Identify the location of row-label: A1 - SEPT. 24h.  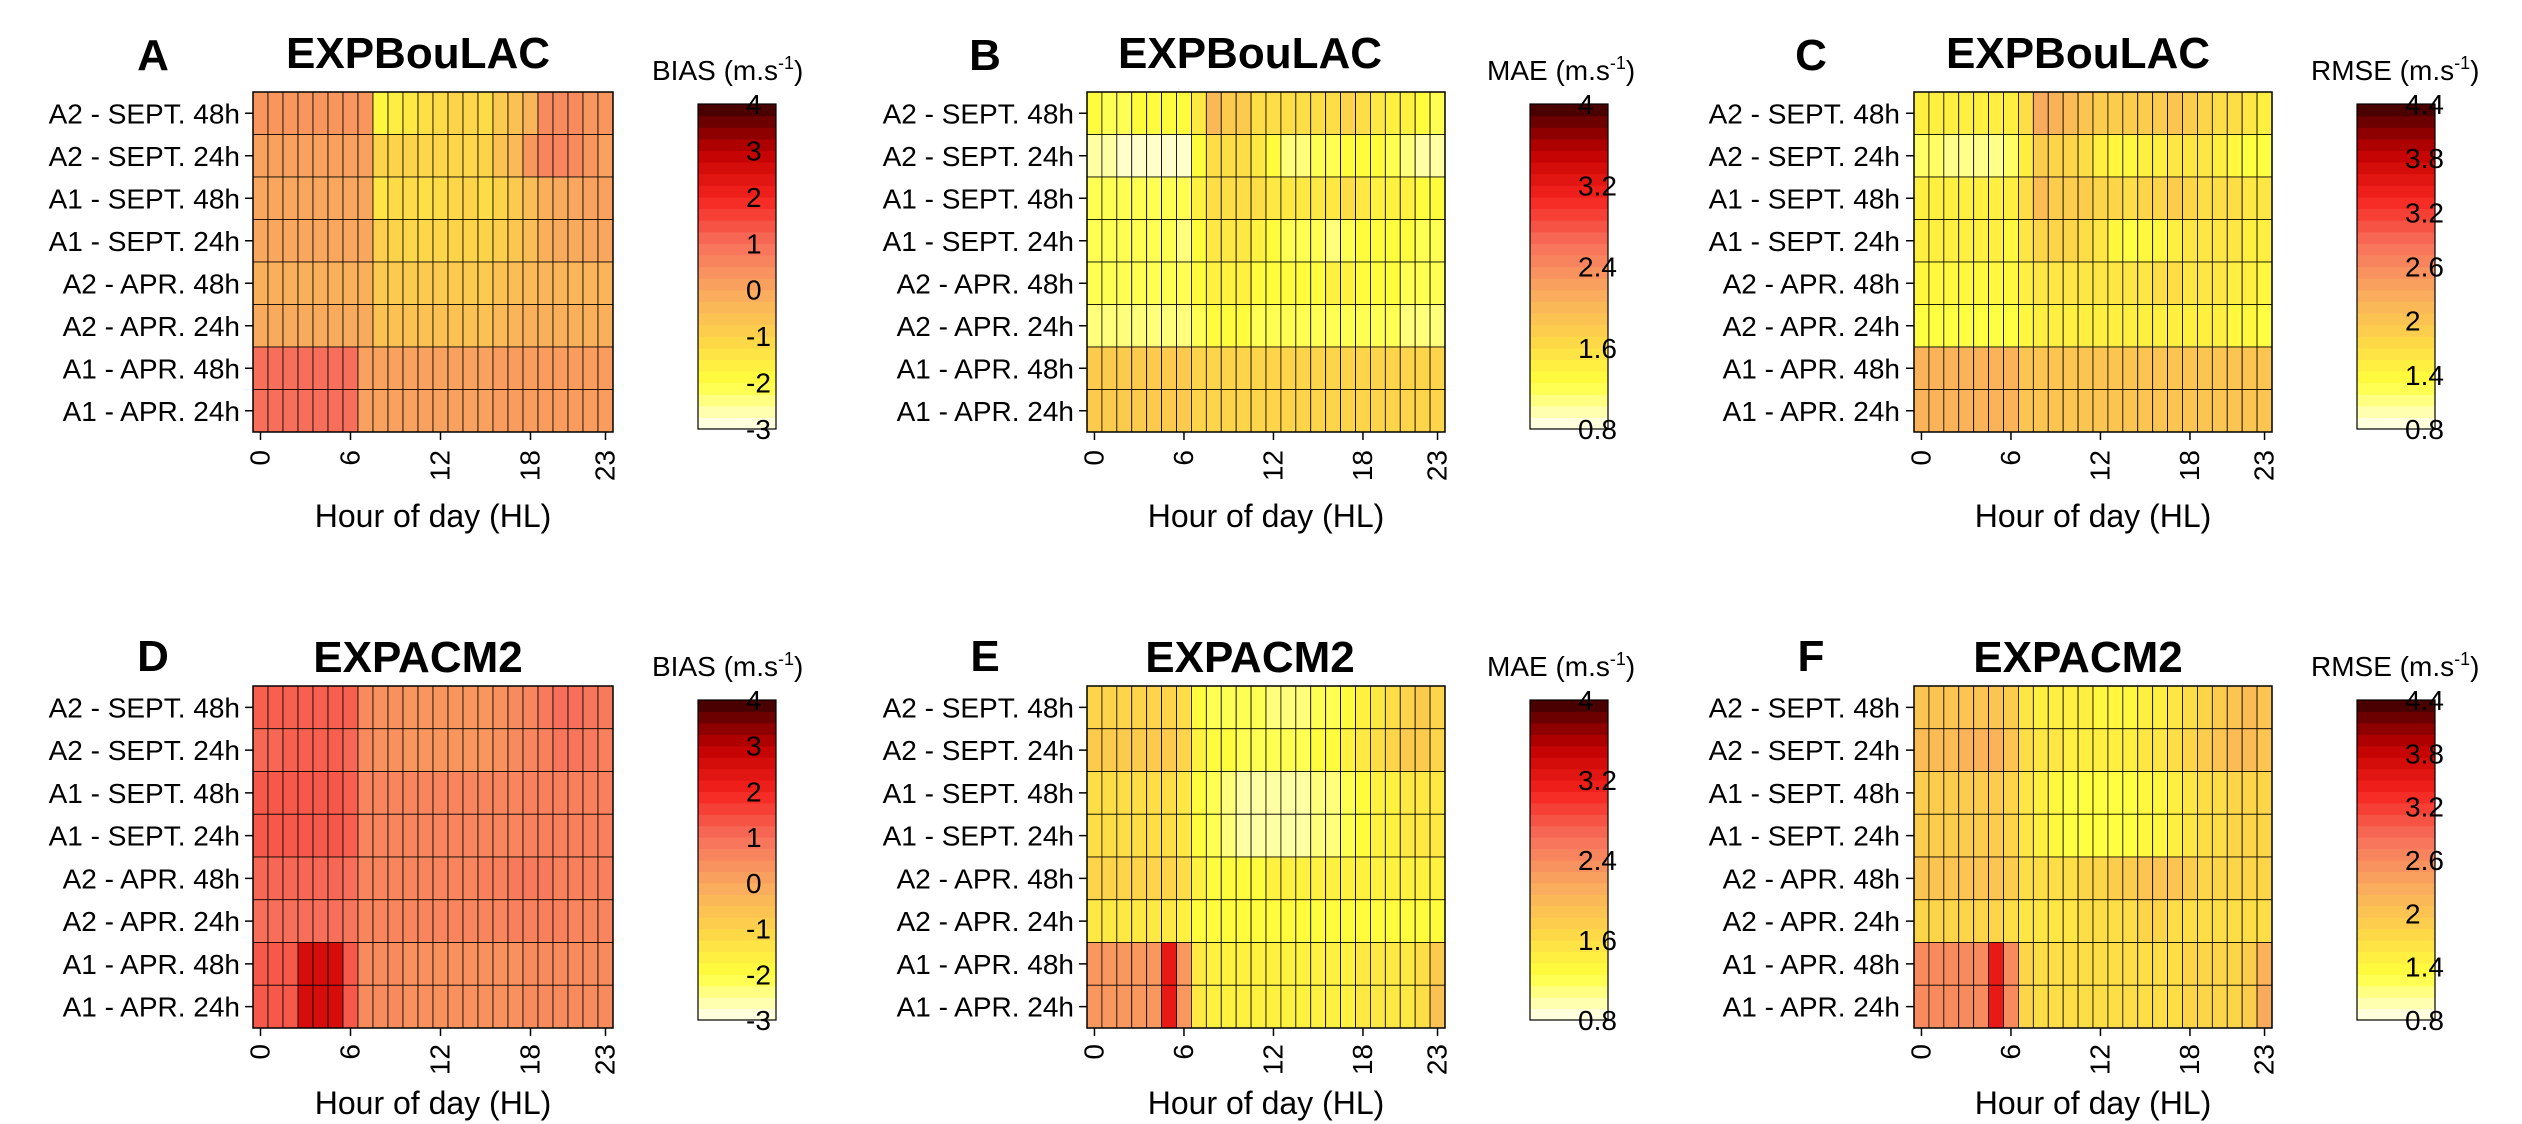
(1804, 241).